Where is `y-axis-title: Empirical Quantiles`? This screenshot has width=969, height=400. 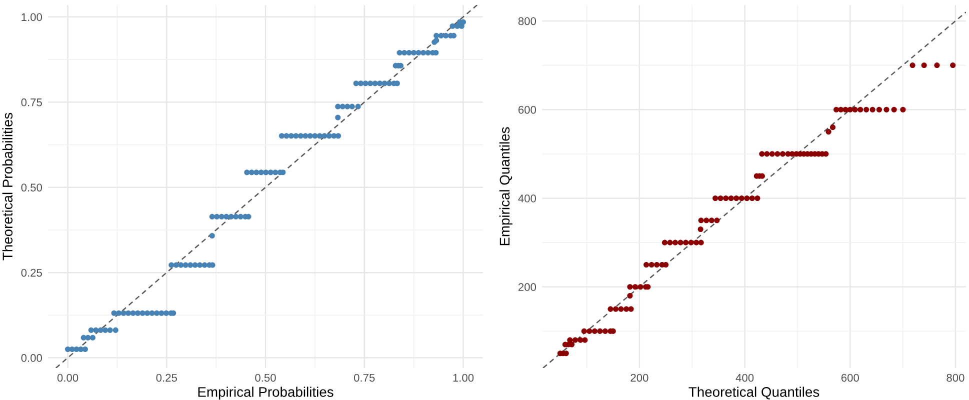 y-axis-title: Empirical Quantiles is located at coordinates (505, 186).